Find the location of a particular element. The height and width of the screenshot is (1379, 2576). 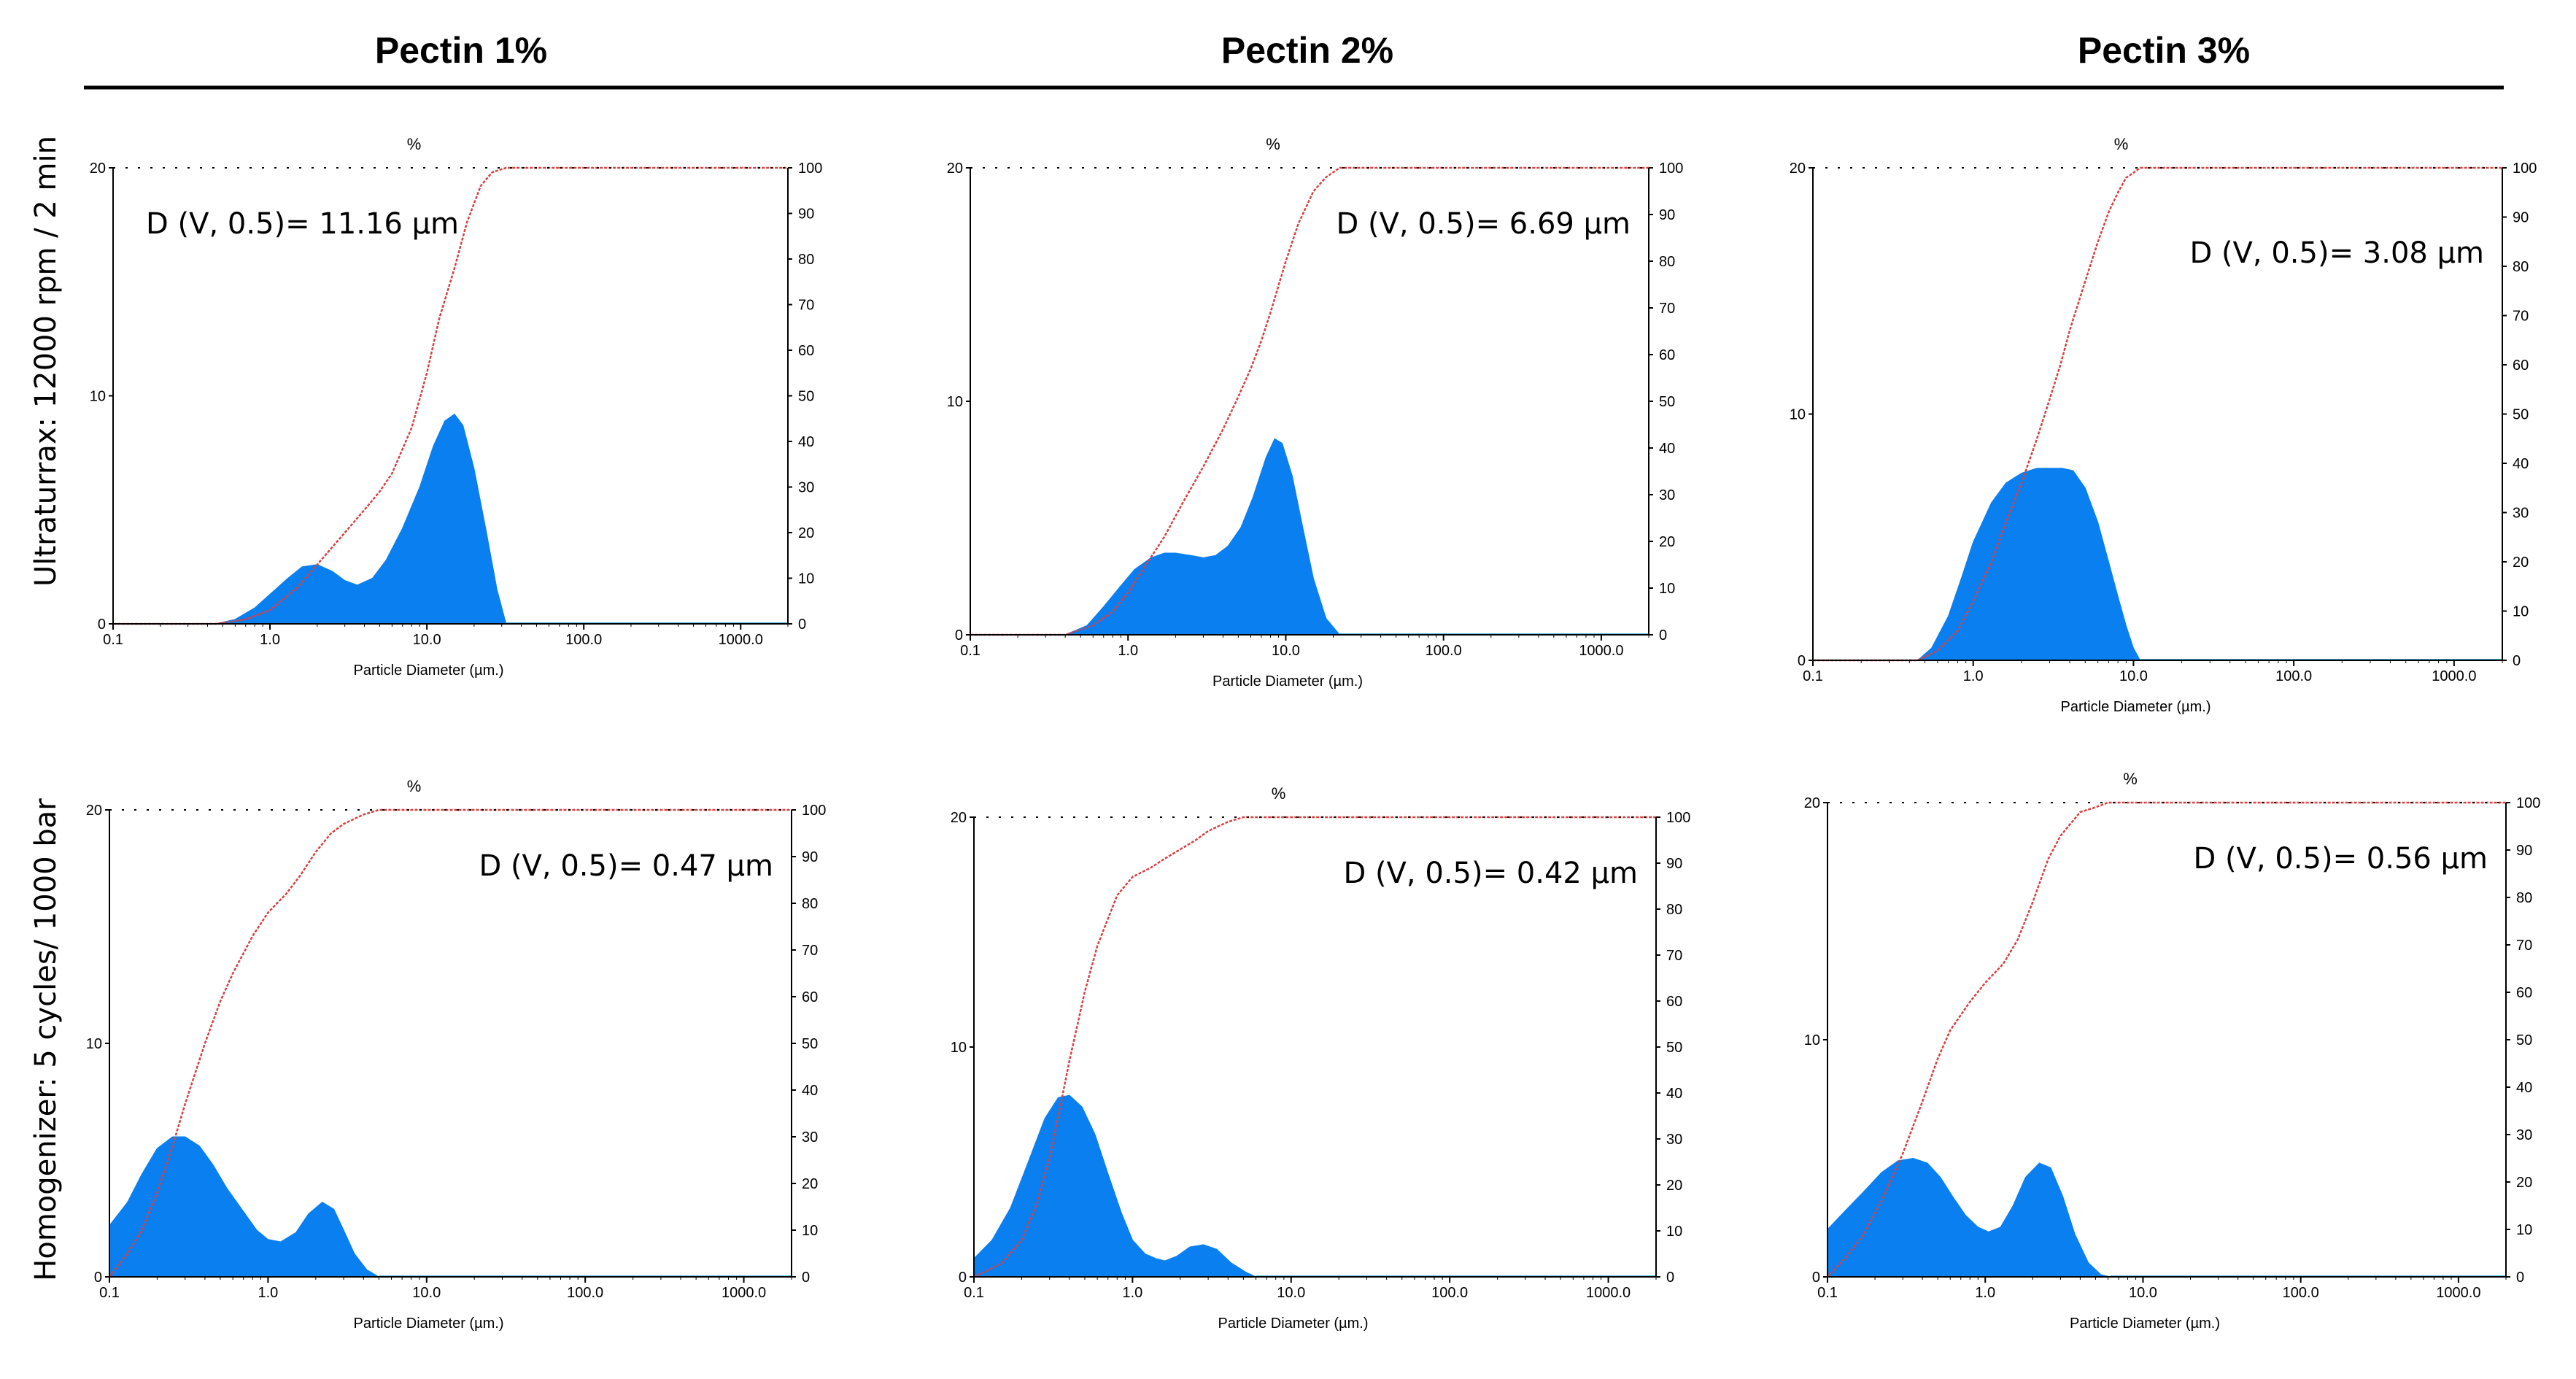

y2-tick-label: 40 is located at coordinates (1674, 1094).